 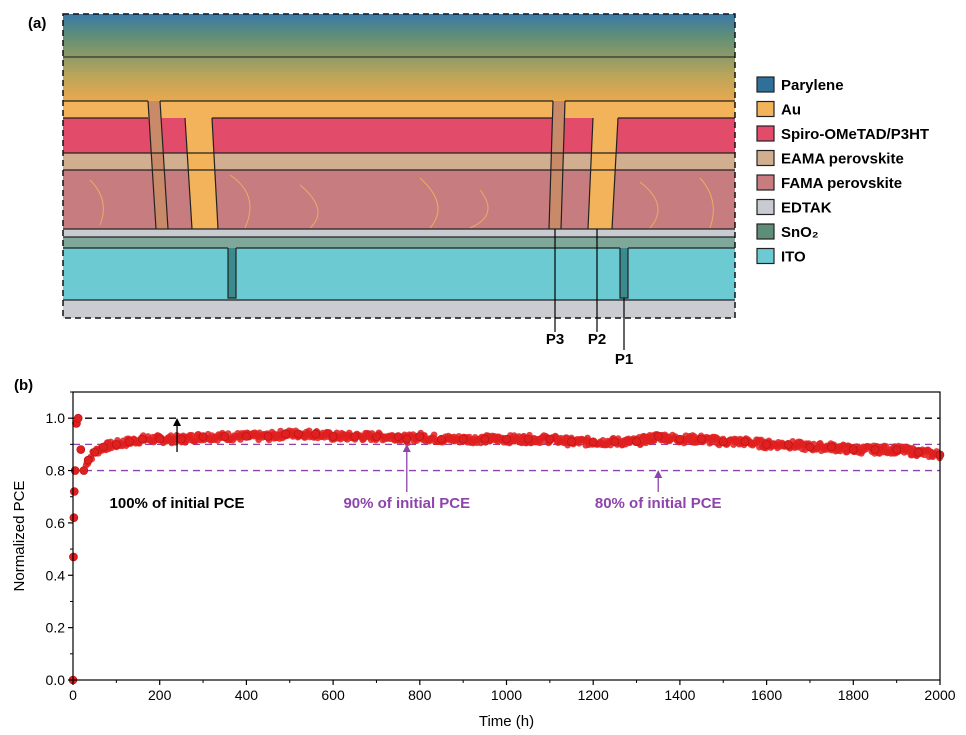 What do you see at coordinates (812, 85) in the screenshot?
I see `legend-label-0: Parylene` at bounding box center [812, 85].